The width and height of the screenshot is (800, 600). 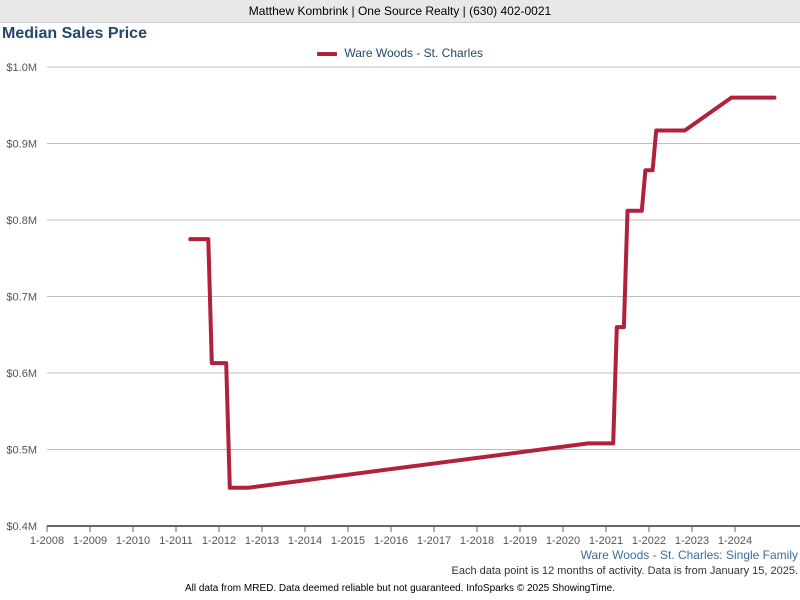 I want to click on legend-label: Ware Woods - St. Charles, so click(x=414, y=53).